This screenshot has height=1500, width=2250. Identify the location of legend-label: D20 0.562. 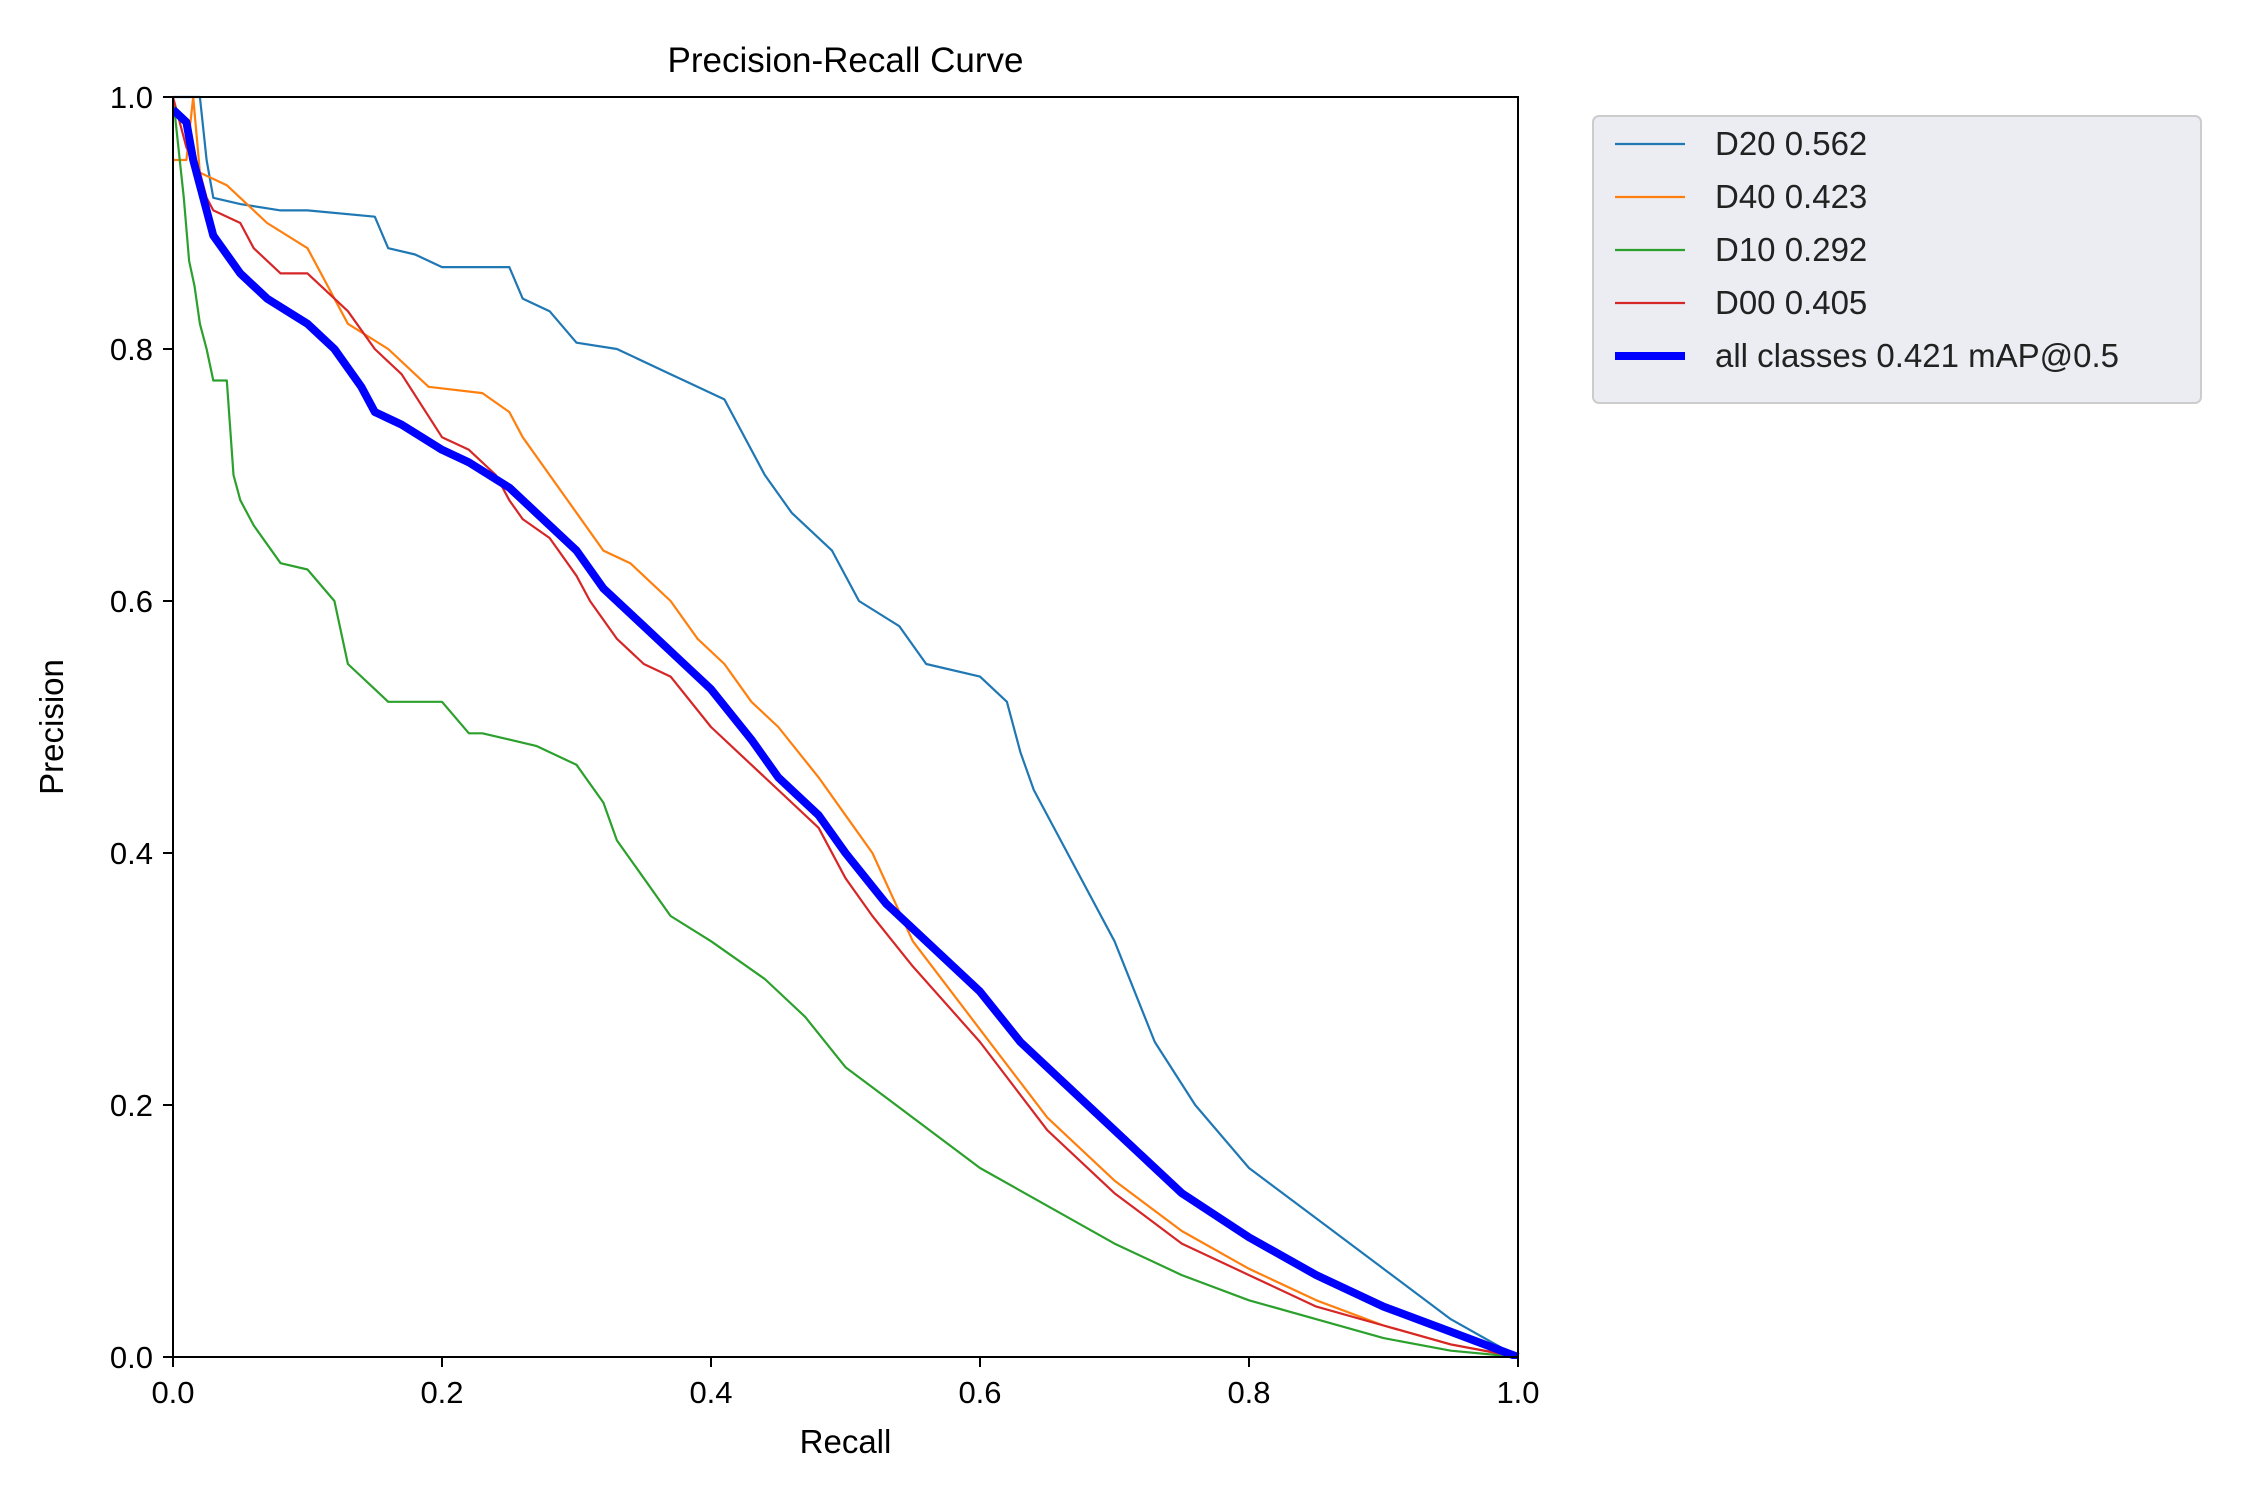
(1791, 143).